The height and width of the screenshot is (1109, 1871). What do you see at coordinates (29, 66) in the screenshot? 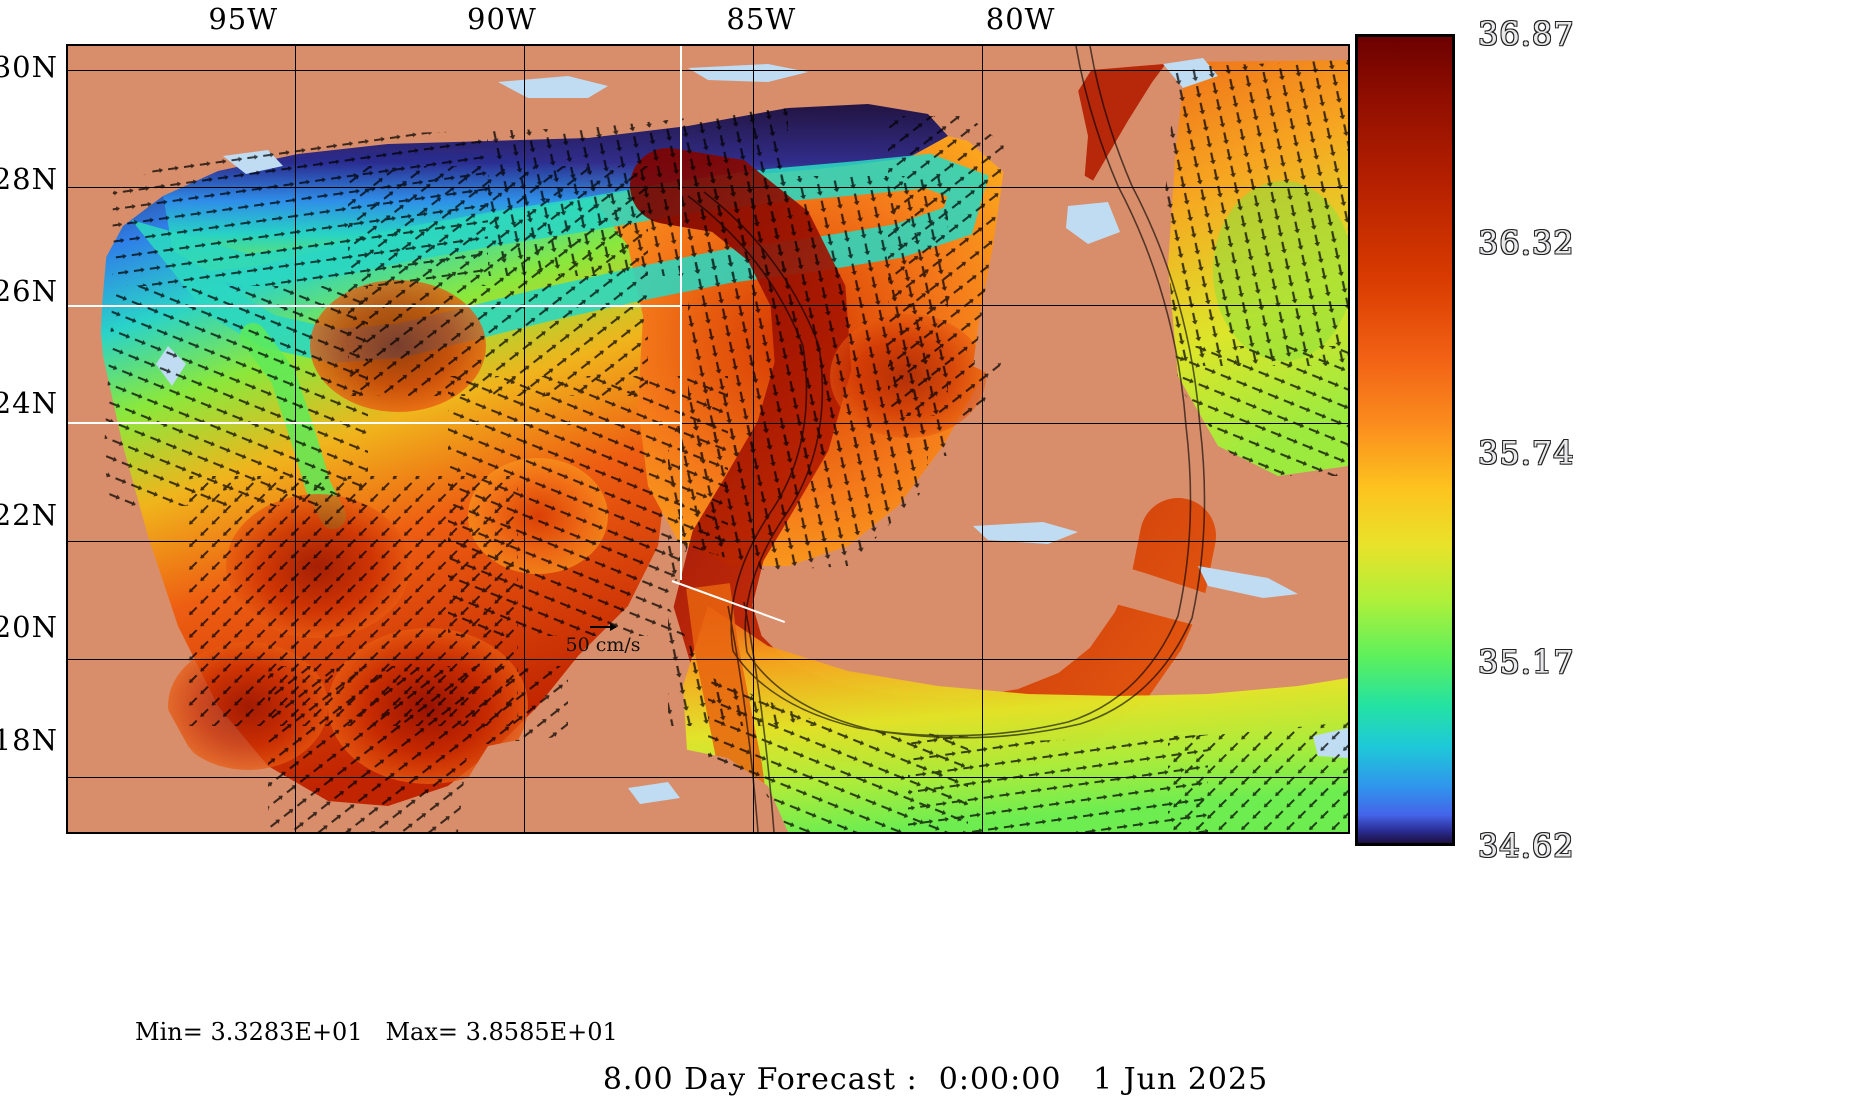
I see `lat-tick-30n: 30N` at bounding box center [29, 66].